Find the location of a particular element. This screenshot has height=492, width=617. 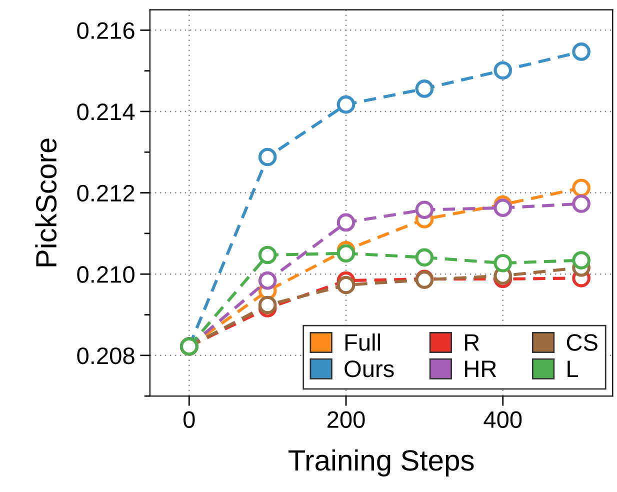

legend-label: CS is located at coordinates (582, 342).